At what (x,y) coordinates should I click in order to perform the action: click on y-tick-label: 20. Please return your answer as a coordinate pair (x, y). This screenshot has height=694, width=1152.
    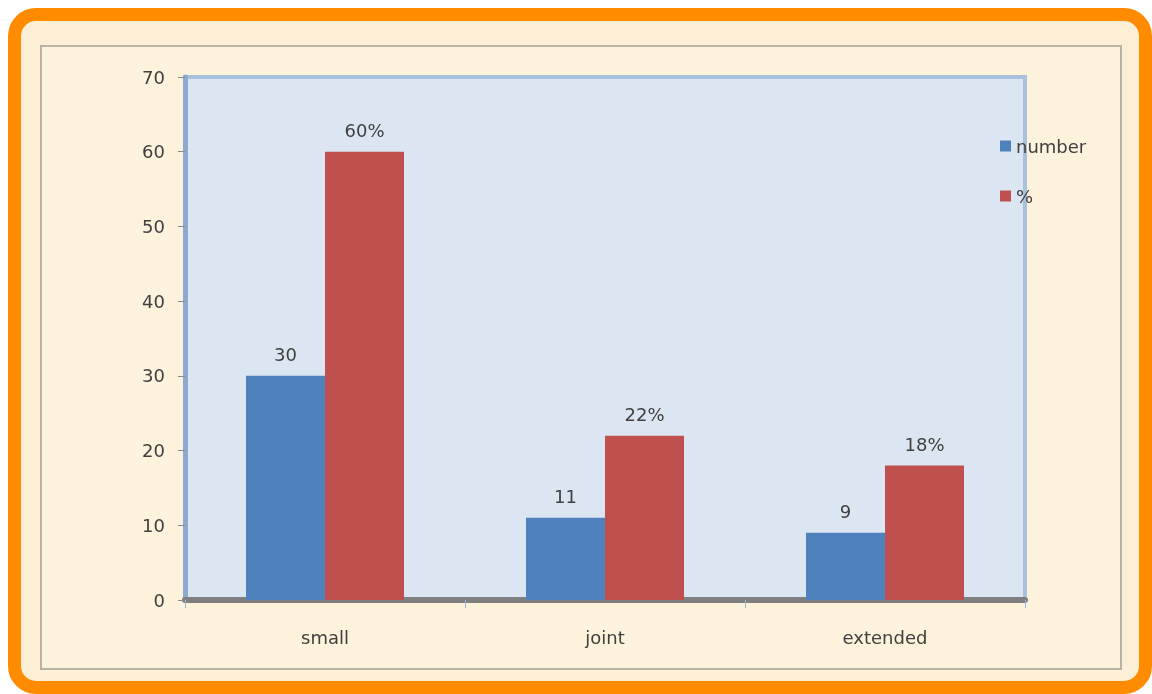
    Looking at the image, I should click on (153, 451).